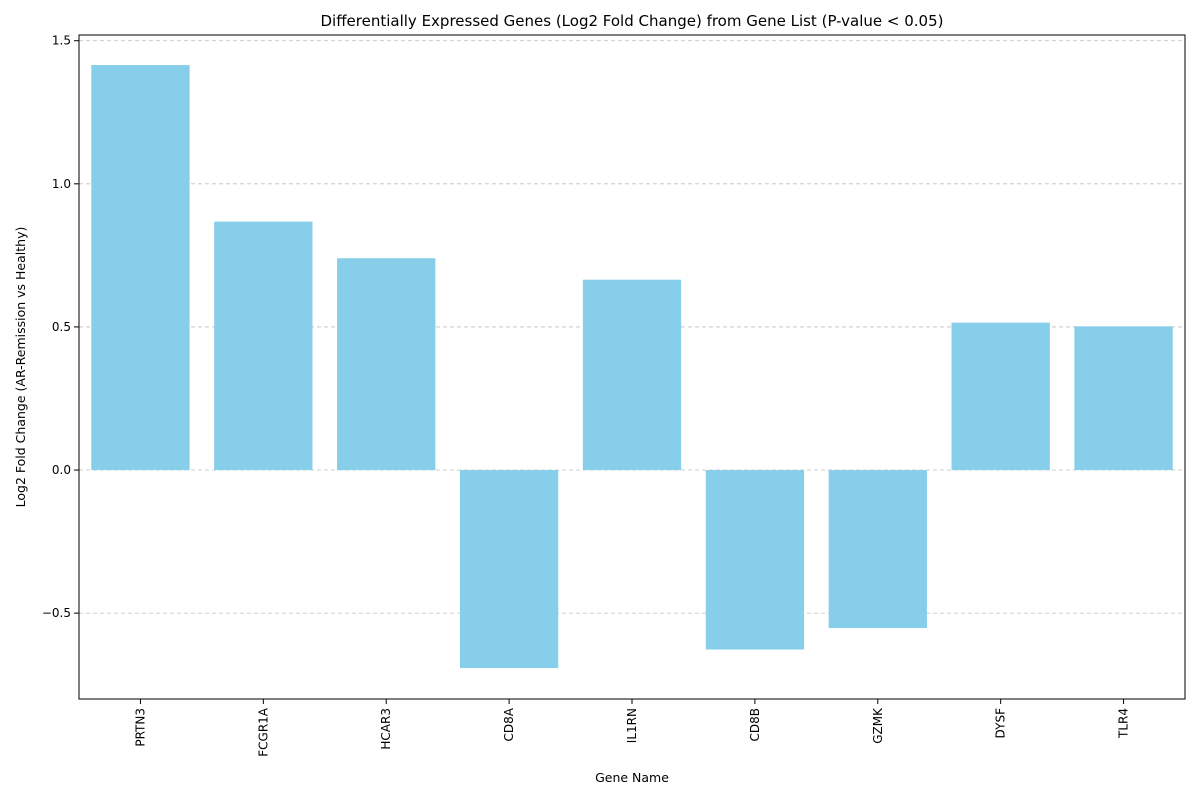  What do you see at coordinates (1000, 396) in the screenshot?
I see `bar-dysf` at bounding box center [1000, 396].